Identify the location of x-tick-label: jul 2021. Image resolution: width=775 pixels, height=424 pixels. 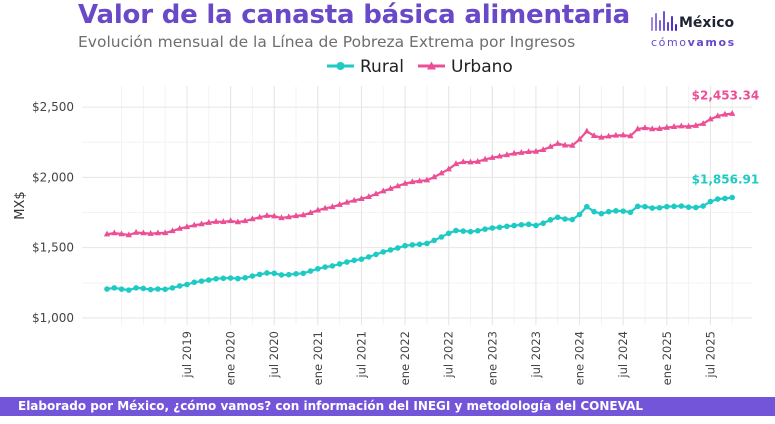
(361, 355).